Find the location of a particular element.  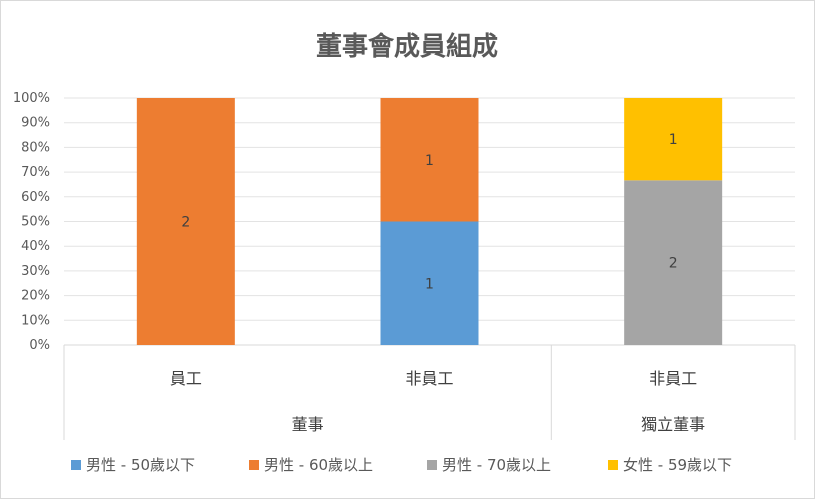

y-tick-label: 80% is located at coordinates (35, 147).